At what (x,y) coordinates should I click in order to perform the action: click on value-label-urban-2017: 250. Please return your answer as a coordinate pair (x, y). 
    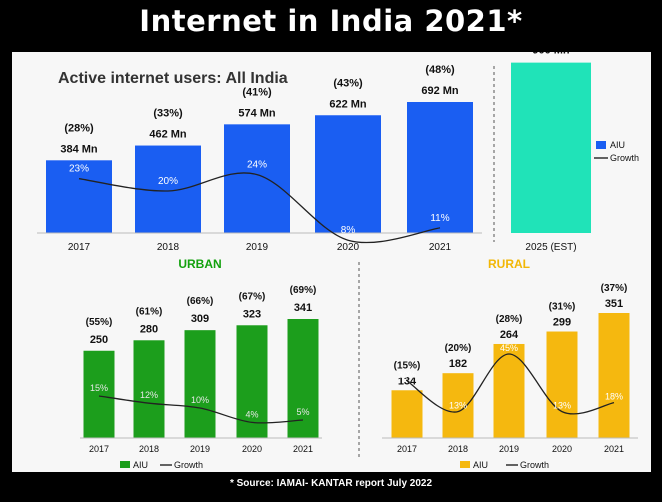
    Looking at the image, I should click on (99, 340).